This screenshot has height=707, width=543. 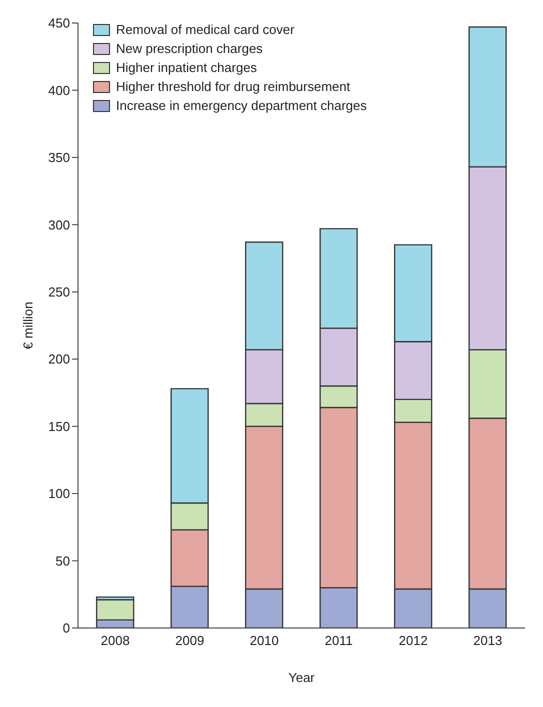 I want to click on y-tick-label: 100, so click(x=59, y=494).